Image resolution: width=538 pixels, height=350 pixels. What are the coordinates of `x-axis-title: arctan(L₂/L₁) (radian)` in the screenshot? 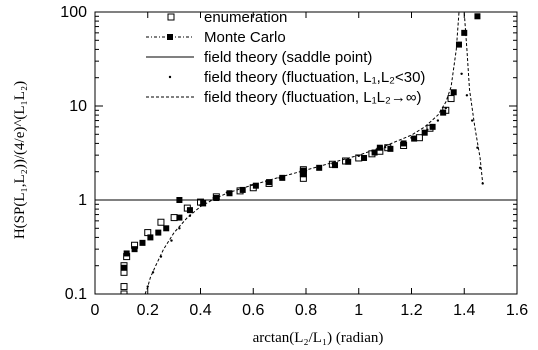 It's located at (318, 338).